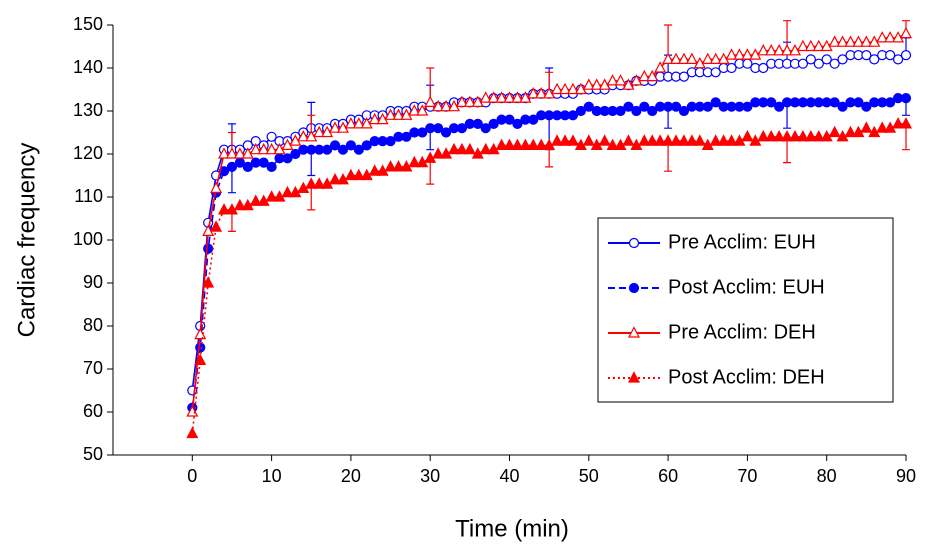 This screenshot has width=928, height=550. I want to click on legend-label: Pre Acclim: DEH, so click(742, 332).